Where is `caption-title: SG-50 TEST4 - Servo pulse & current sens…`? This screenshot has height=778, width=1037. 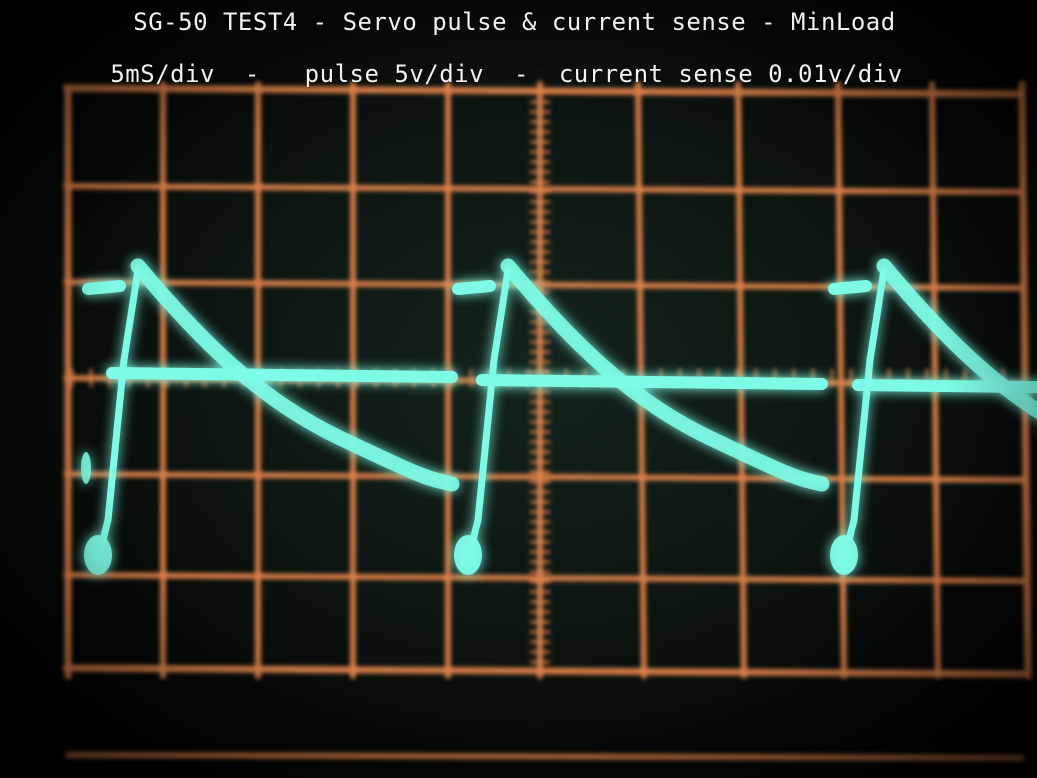
caption-title: SG-50 TEST4 - Servo pulse & current sens… is located at coordinates (514, 22).